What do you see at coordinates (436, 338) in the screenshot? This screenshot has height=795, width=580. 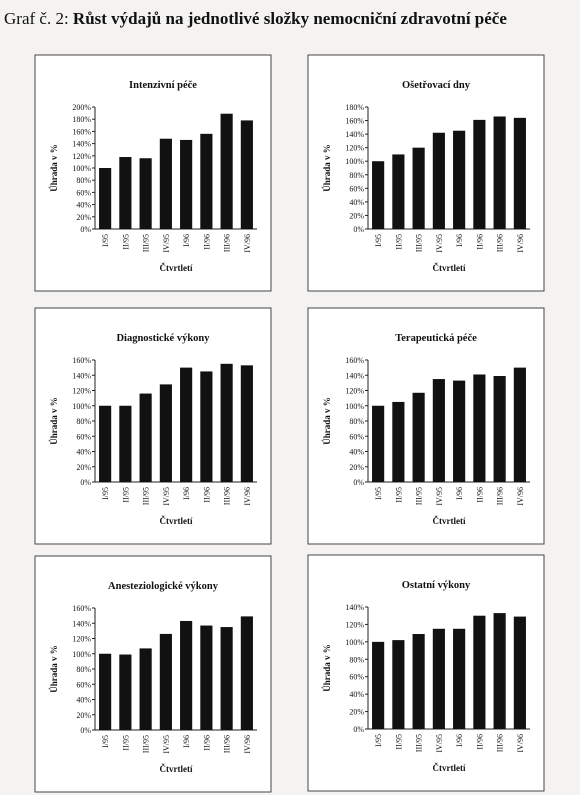 I see `chart-title: Terapeutická péče` at bounding box center [436, 338].